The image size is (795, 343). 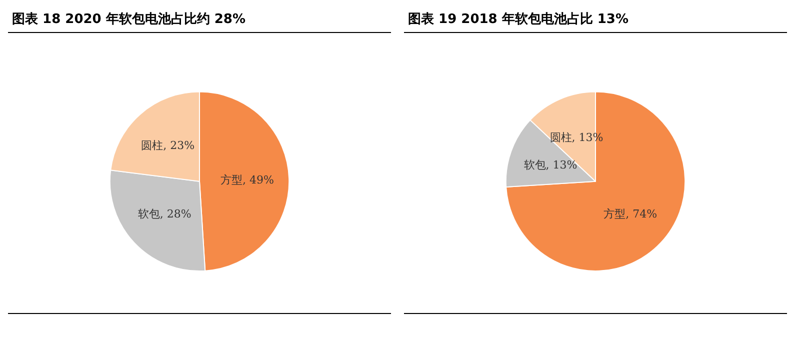 I want to click on slice-label: 方型, 49%, so click(x=247, y=179).